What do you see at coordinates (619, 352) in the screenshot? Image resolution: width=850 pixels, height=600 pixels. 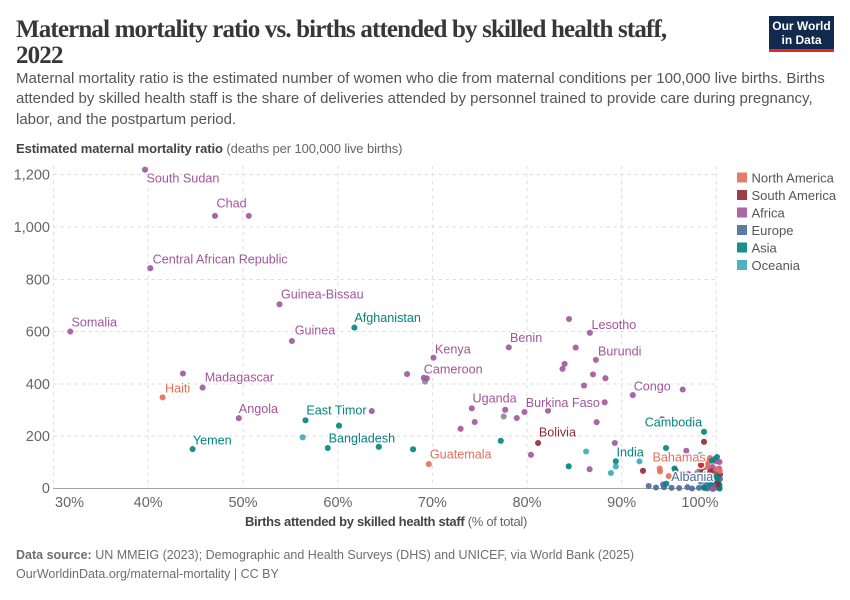 I see `svg-text: Burundi` at bounding box center [619, 352].